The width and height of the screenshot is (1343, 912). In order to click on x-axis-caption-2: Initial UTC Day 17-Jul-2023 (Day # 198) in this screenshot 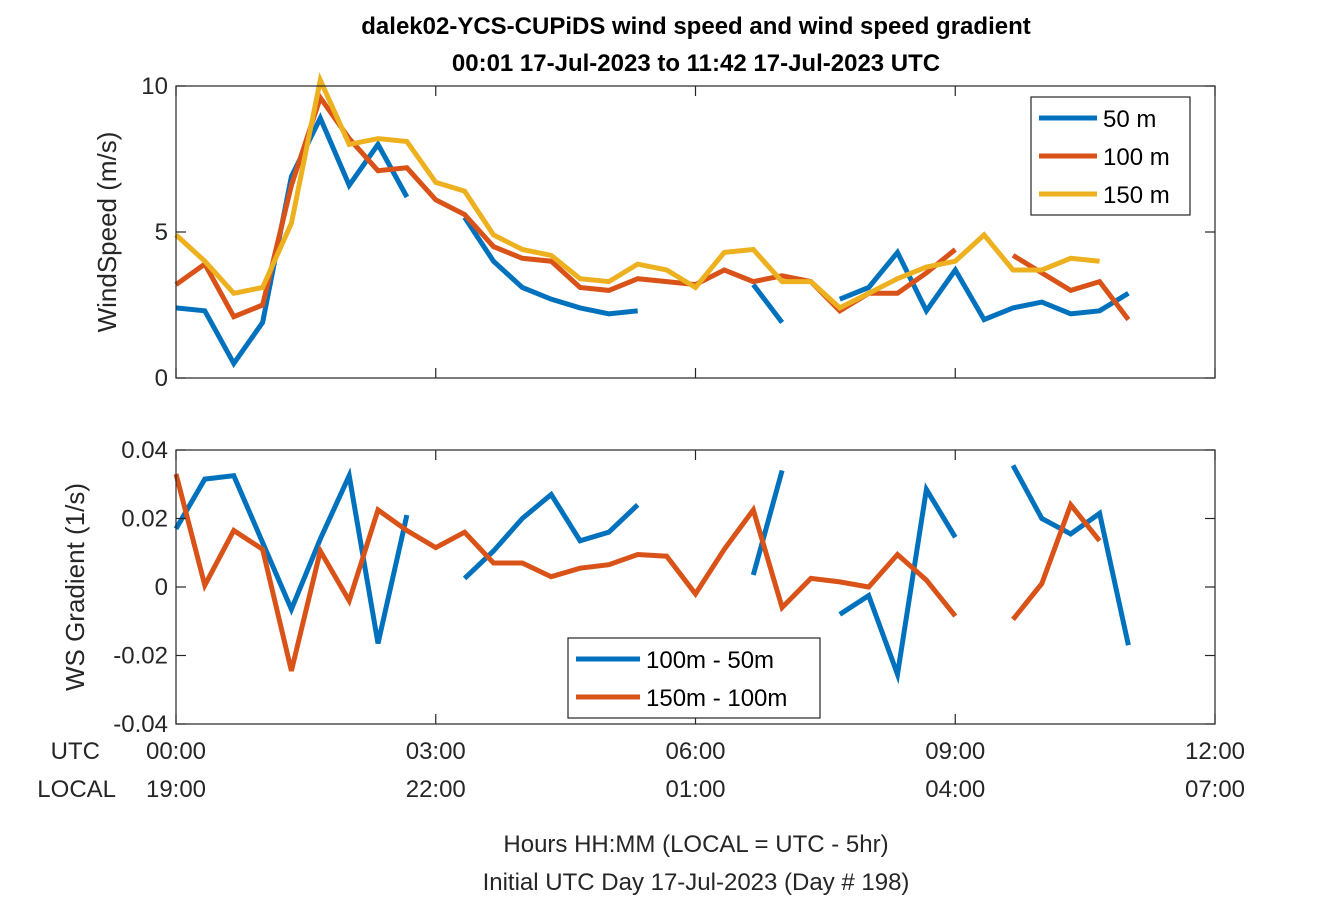, I will do `click(696, 882)`.